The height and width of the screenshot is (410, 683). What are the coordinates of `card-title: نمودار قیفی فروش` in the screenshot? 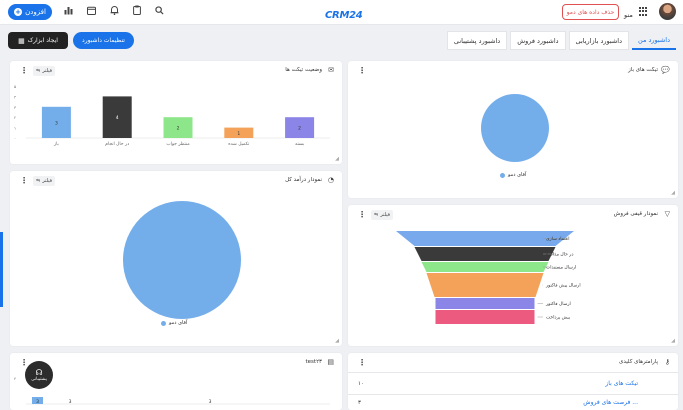 It's located at (635, 214).